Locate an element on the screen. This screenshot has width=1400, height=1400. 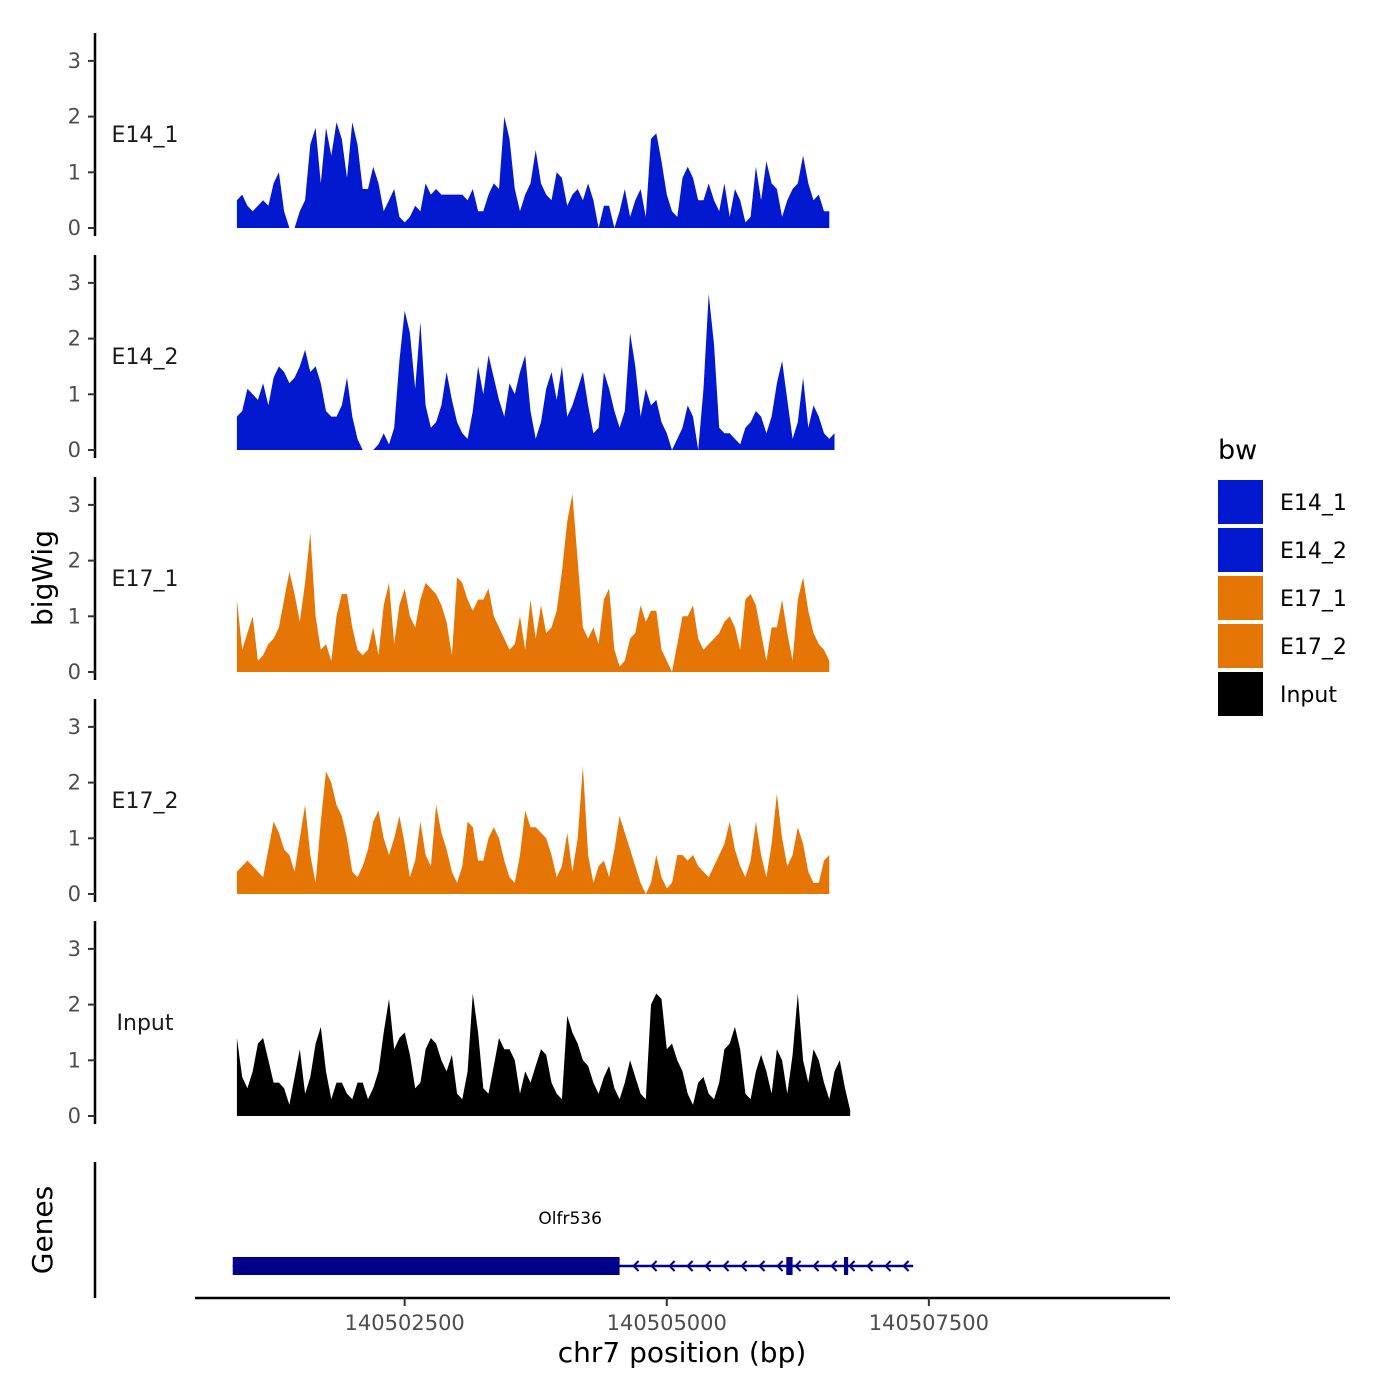
track-label-e17-1: E17_1 is located at coordinates (145, 579).